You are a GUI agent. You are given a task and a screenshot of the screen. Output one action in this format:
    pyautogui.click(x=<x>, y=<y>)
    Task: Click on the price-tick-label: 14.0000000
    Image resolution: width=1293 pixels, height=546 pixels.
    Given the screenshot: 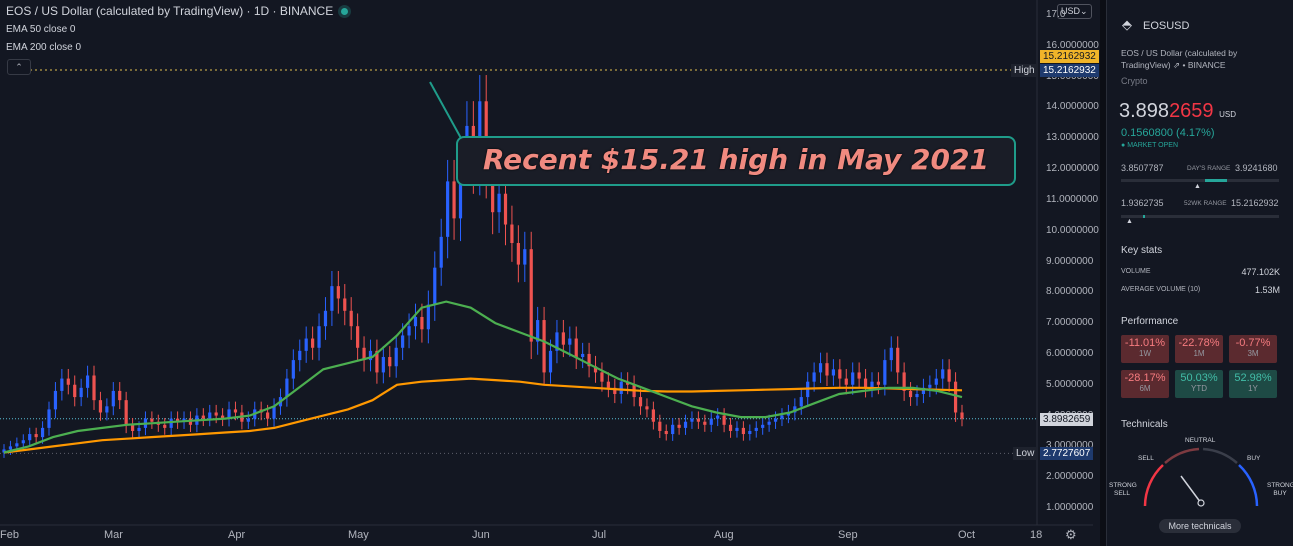 What is the action you would take?
    pyautogui.click(x=1072, y=107)
    